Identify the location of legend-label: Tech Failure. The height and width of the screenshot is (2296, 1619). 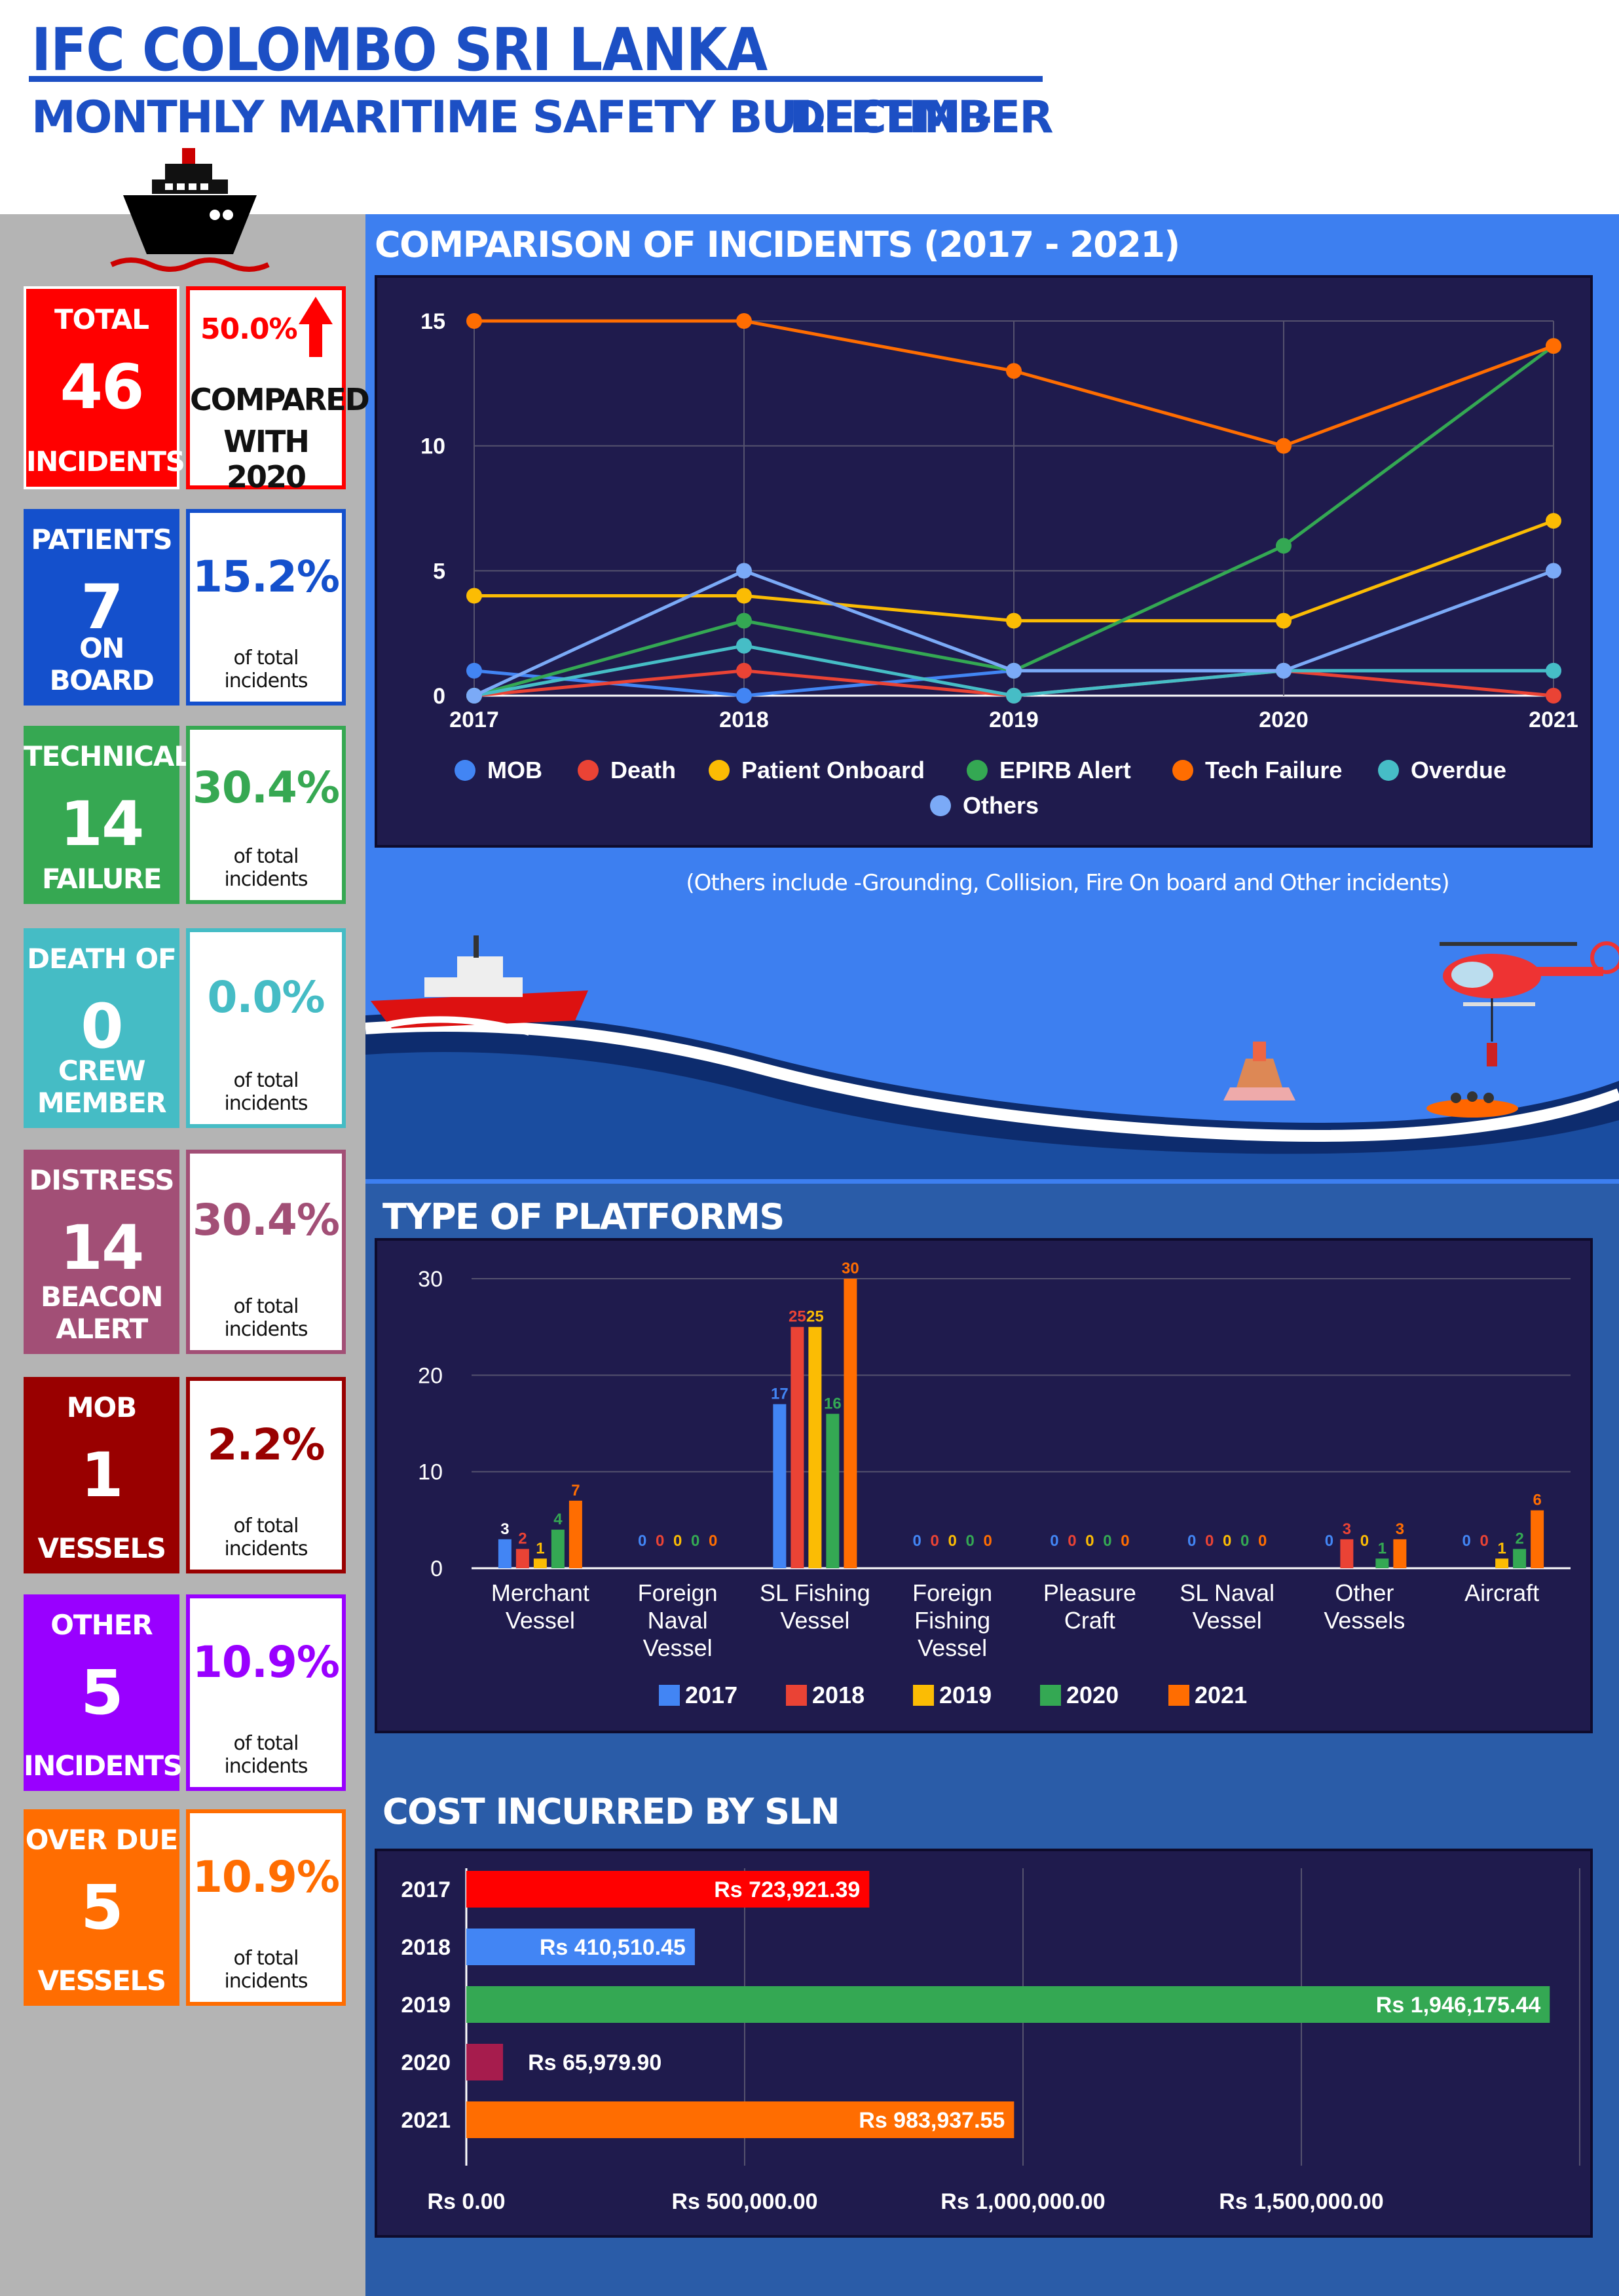
(1273, 770).